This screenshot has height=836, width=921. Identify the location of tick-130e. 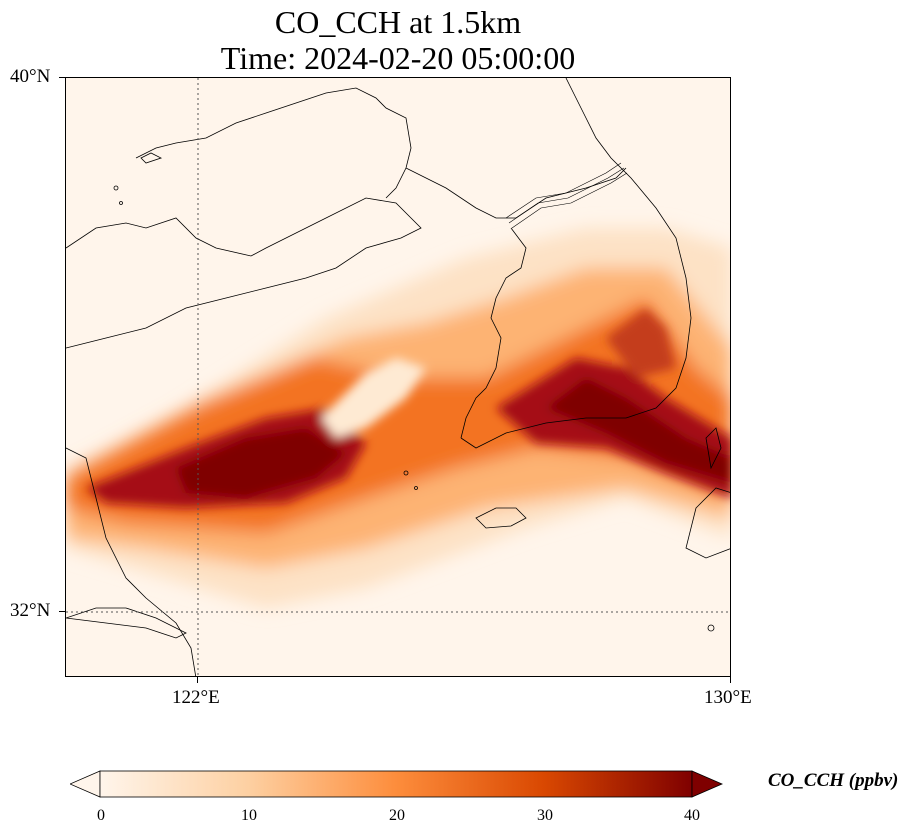
(730, 680).